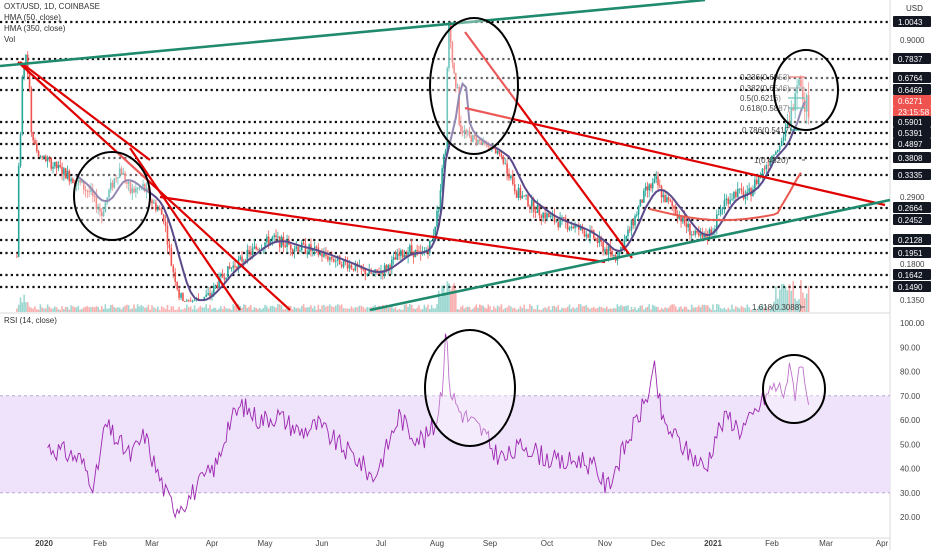  What do you see at coordinates (32, 17) in the screenshot?
I see `chart-header-hma50: HMA (50, close)` at bounding box center [32, 17].